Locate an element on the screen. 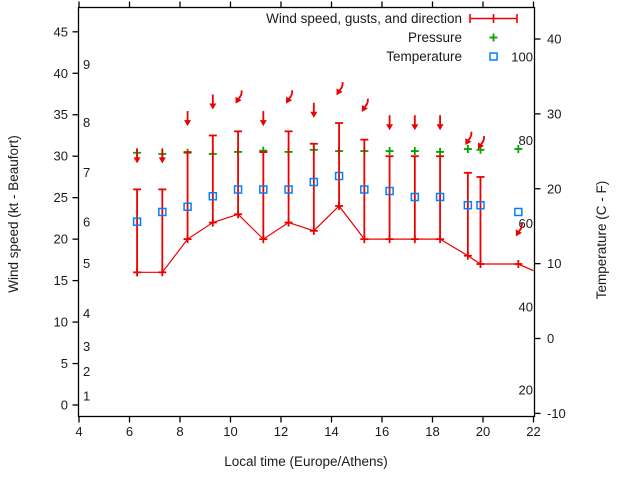 This screenshot has width=640, height=480. x-tick-label: 10 is located at coordinates (230, 431).